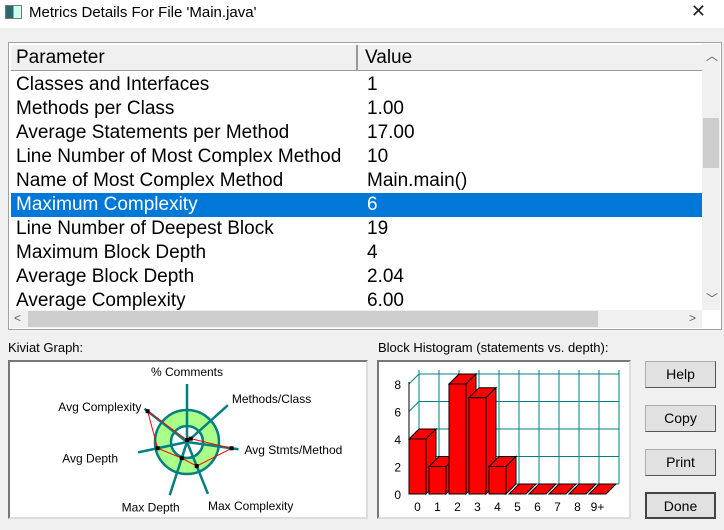  Describe the element at coordinates (517, 507) in the screenshot. I see `x-tick-label: 5` at that location.